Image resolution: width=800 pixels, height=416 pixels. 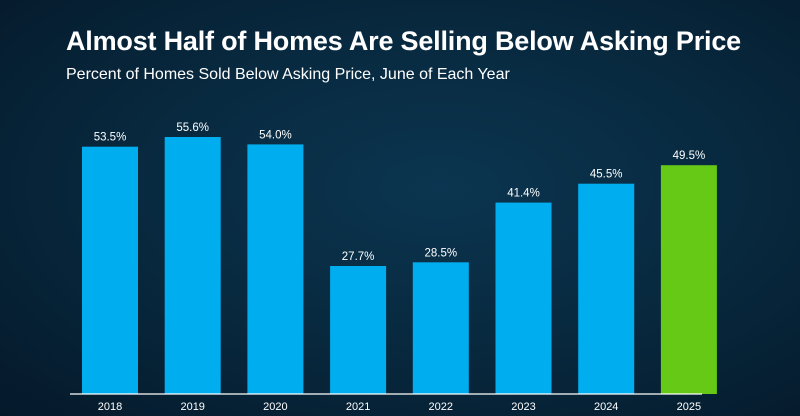 I want to click on value-label-2024: 45.5%, so click(x=606, y=175).